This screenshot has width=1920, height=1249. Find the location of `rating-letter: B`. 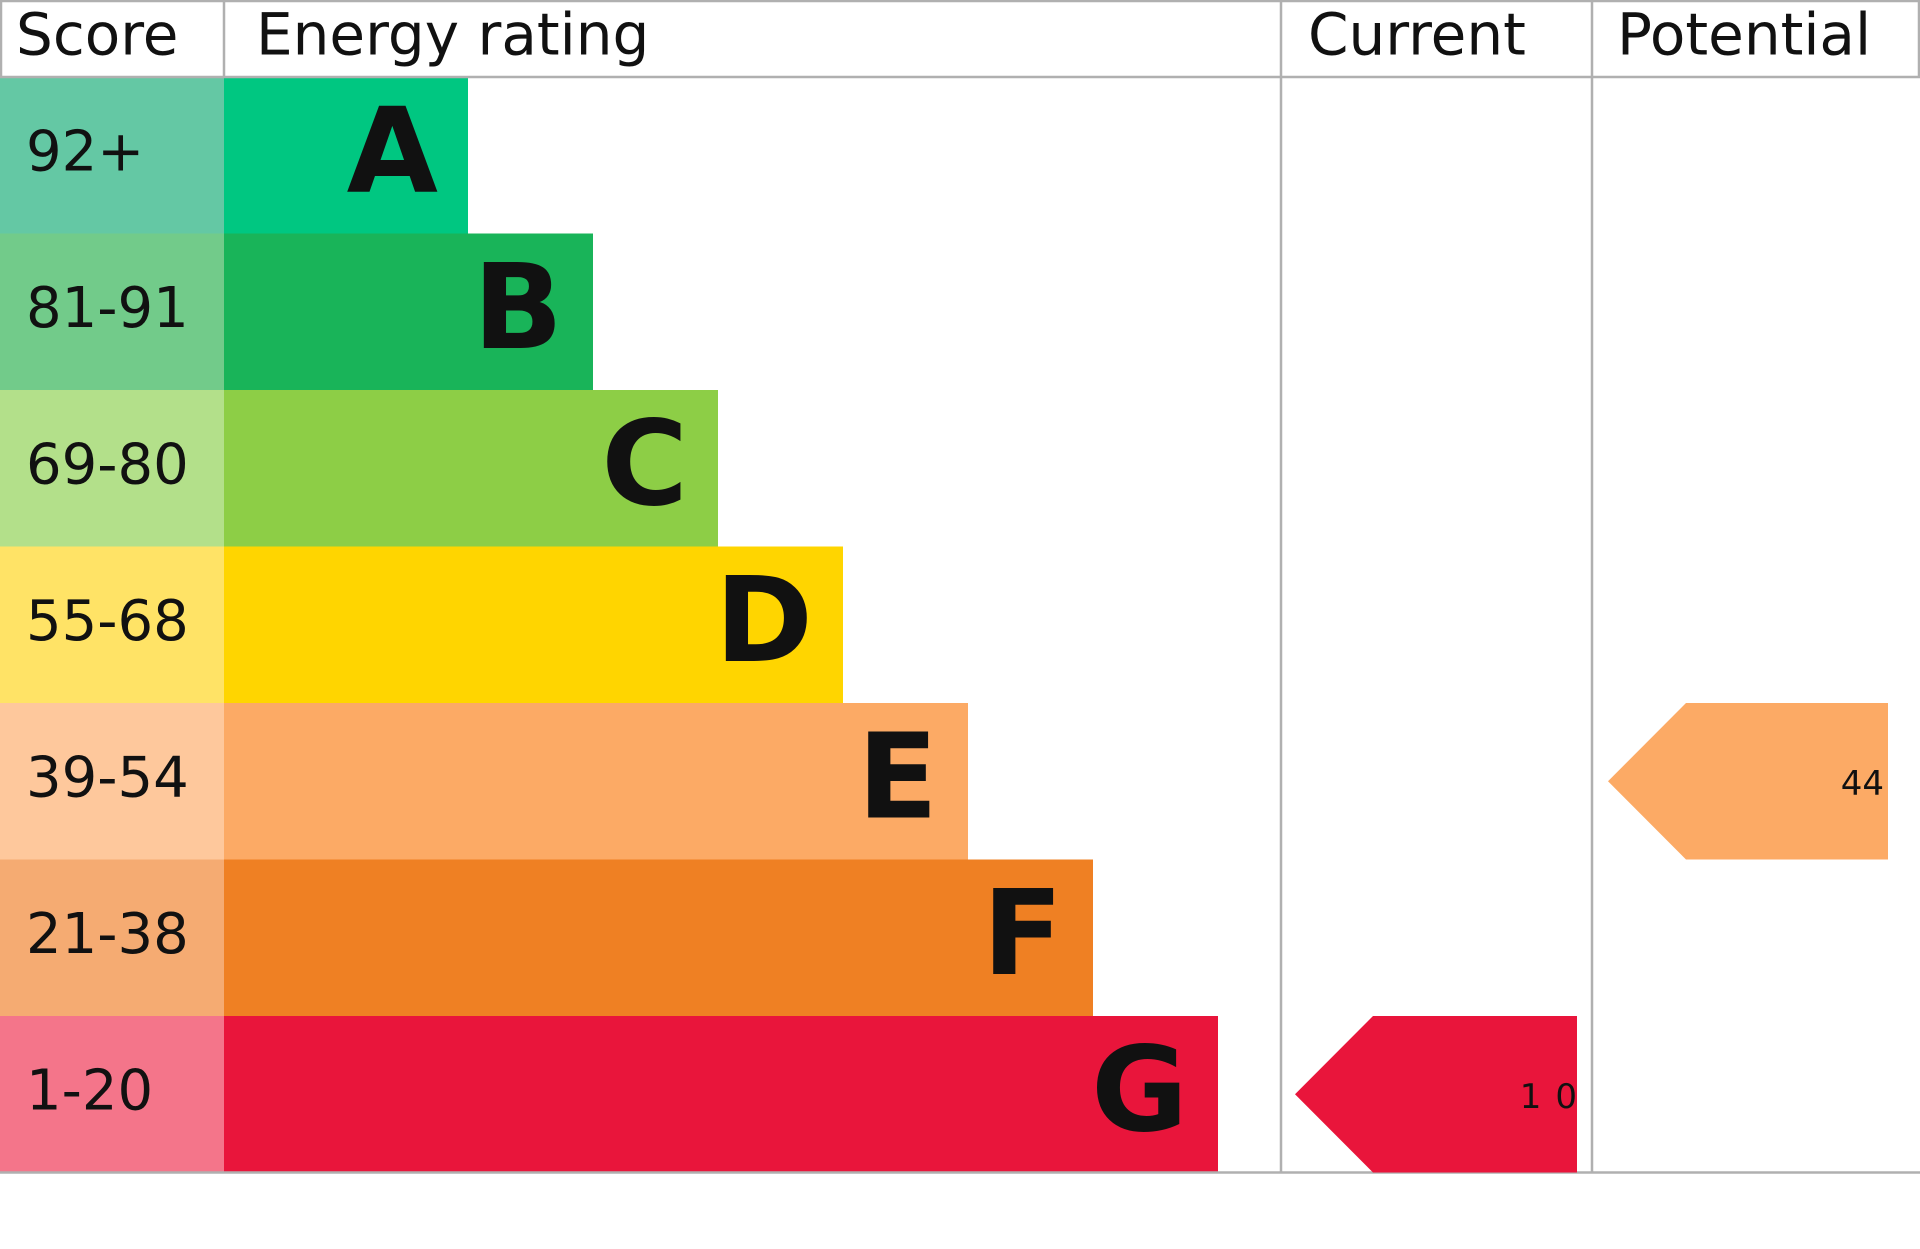

rating-letter: B is located at coordinates (518, 307).